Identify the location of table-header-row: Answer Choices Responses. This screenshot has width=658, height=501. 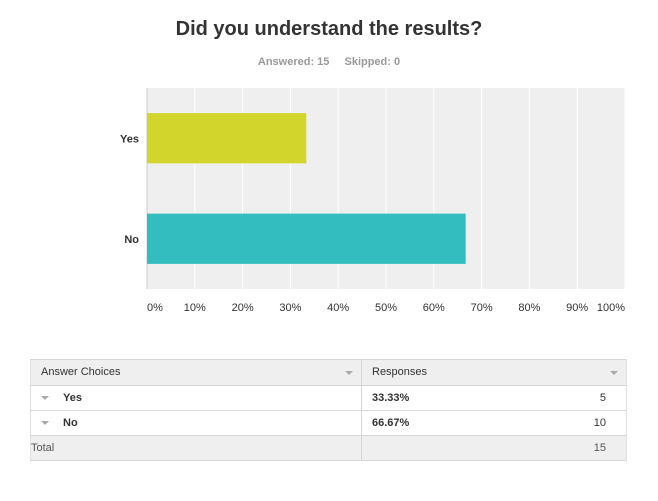
(328, 372).